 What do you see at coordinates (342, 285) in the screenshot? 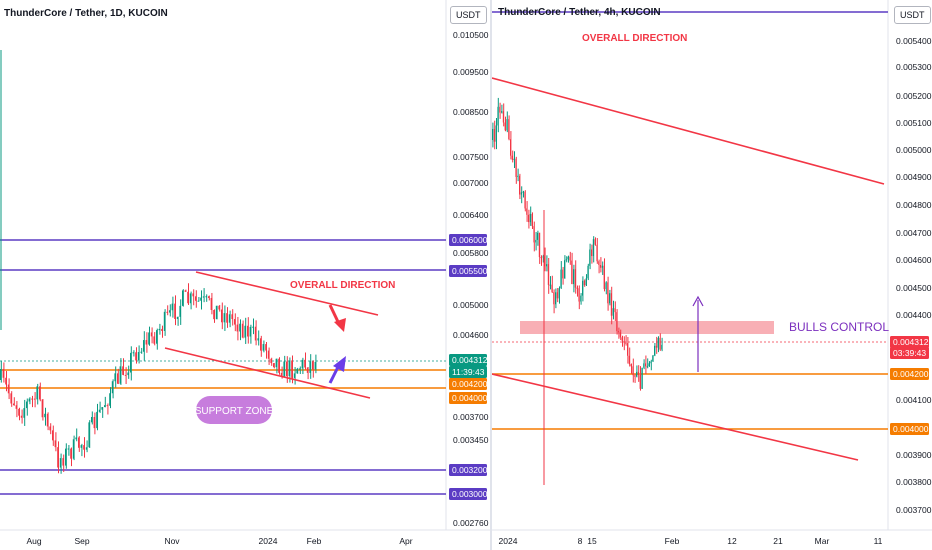
I see `left-overall-direction-label: OVERALL DIRECTION` at bounding box center [342, 285].